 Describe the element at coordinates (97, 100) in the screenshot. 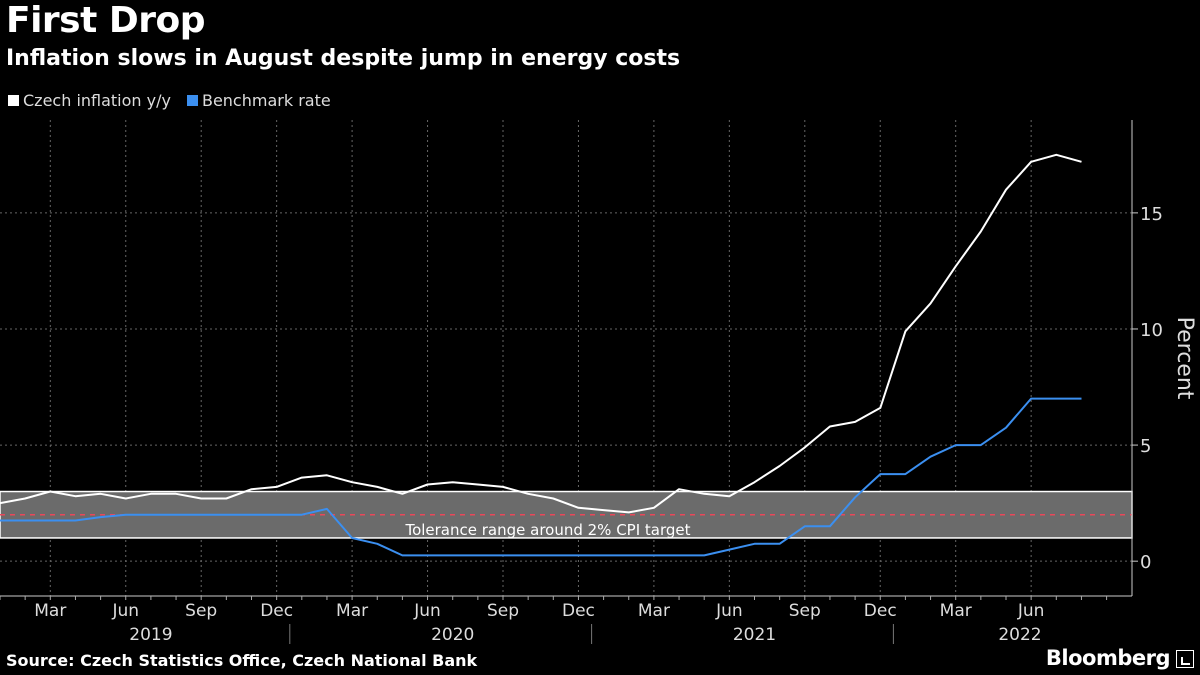

I see `legend-label-inflation: Czech inflation y/y` at that location.